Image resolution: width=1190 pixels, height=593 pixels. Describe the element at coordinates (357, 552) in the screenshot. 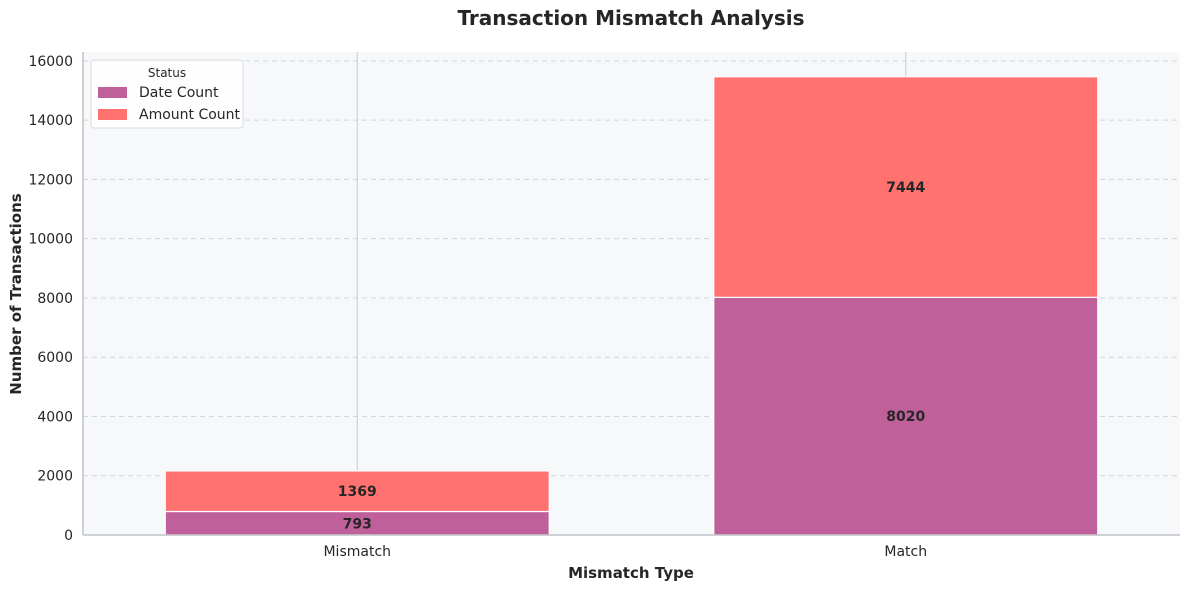

I see `x-tick-label: Mismatch` at that location.